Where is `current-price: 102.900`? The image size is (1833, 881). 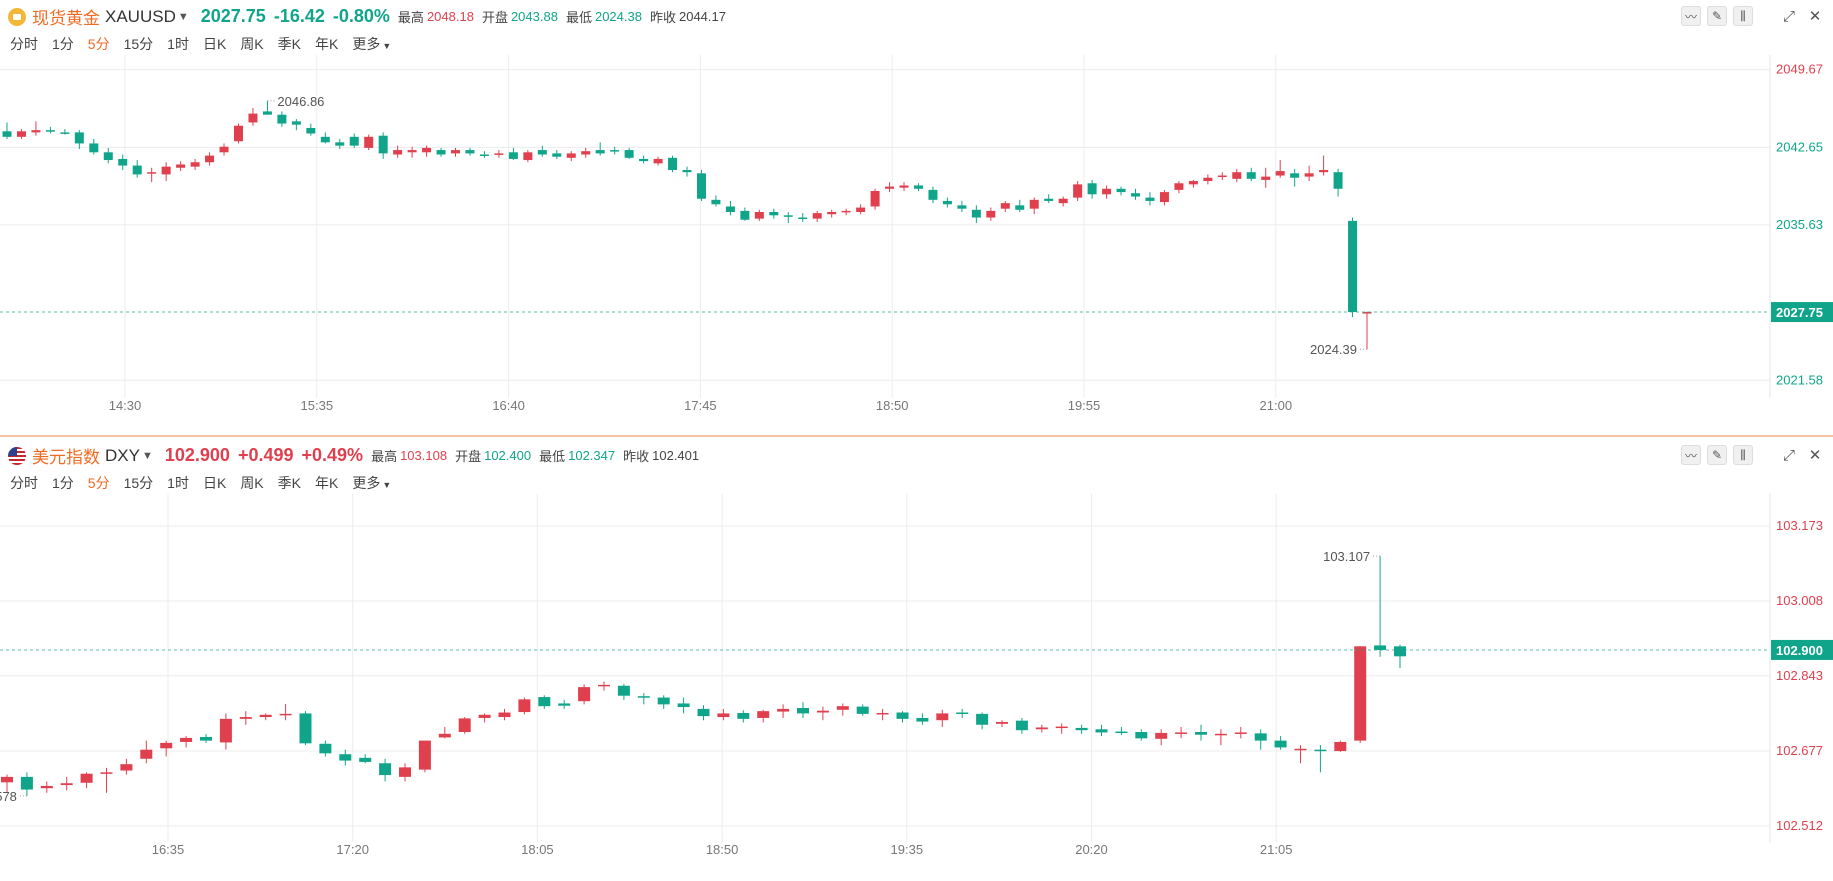 current-price: 102.900 is located at coordinates (197, 455).